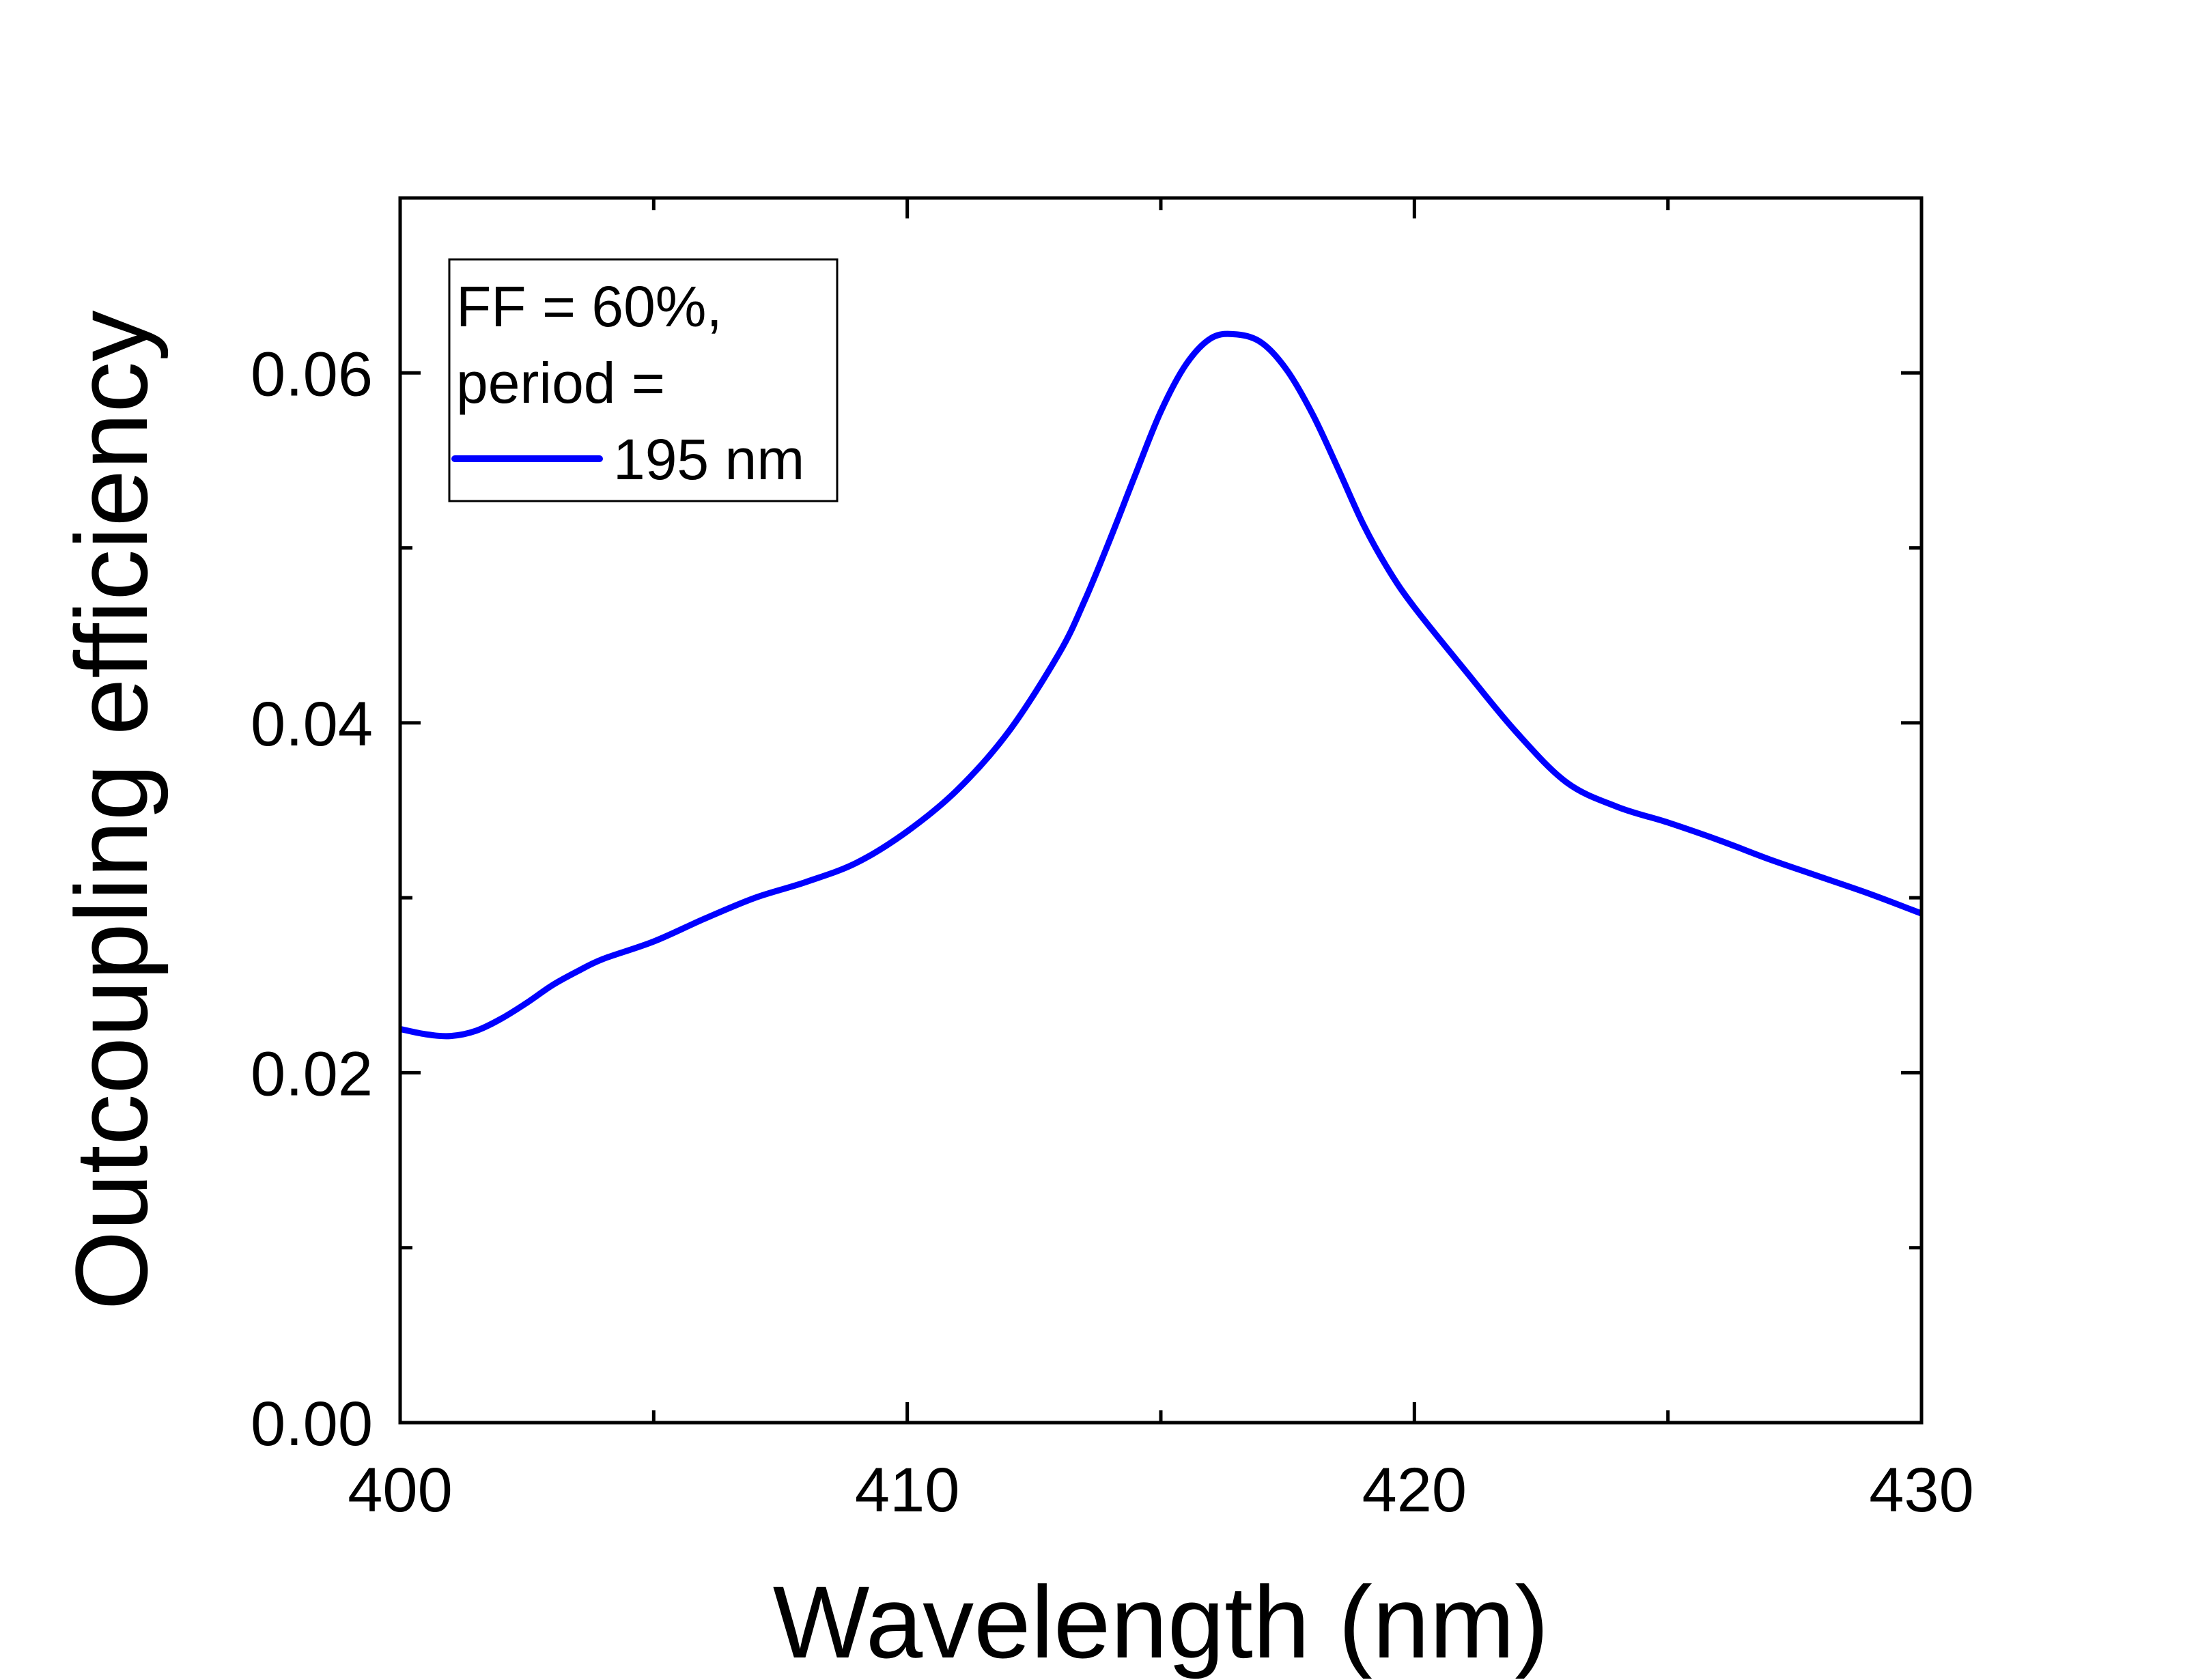  Describe the element at coordinates (561, 383) in the screenshot. I see `legend-text-line-2: period =` at that location.